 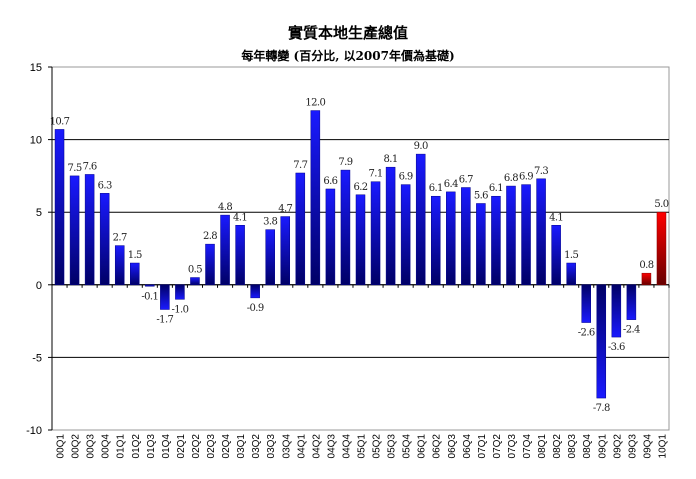 I want to click on bar-02Q1, so click(x=180, y=292).